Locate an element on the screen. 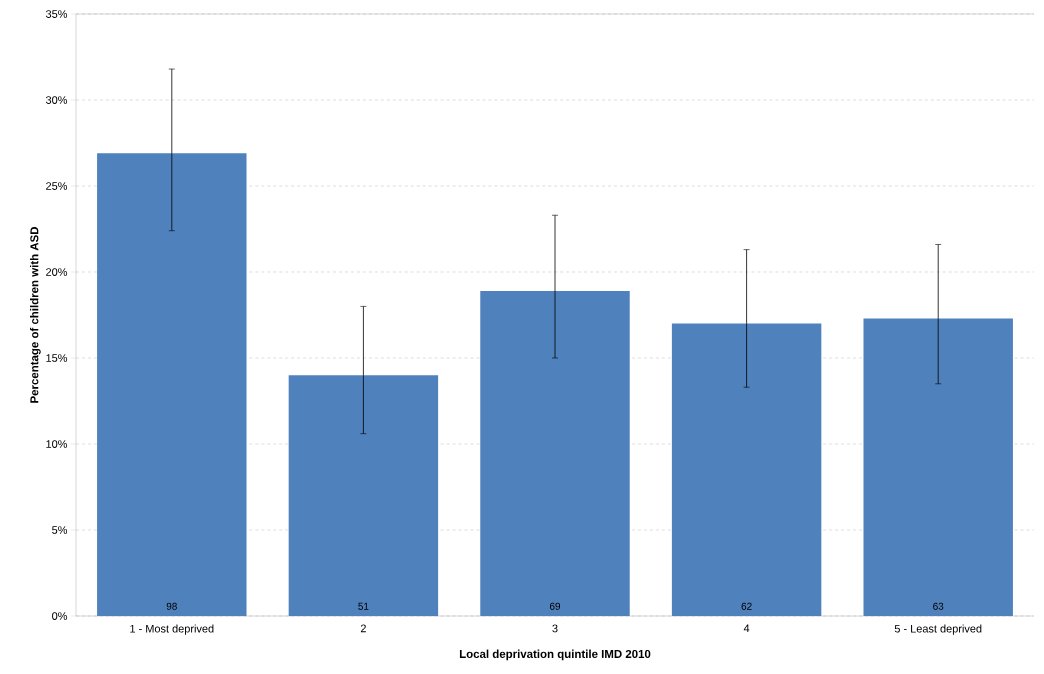  y-tick-label: 25% is located at coordinates (57, 186).